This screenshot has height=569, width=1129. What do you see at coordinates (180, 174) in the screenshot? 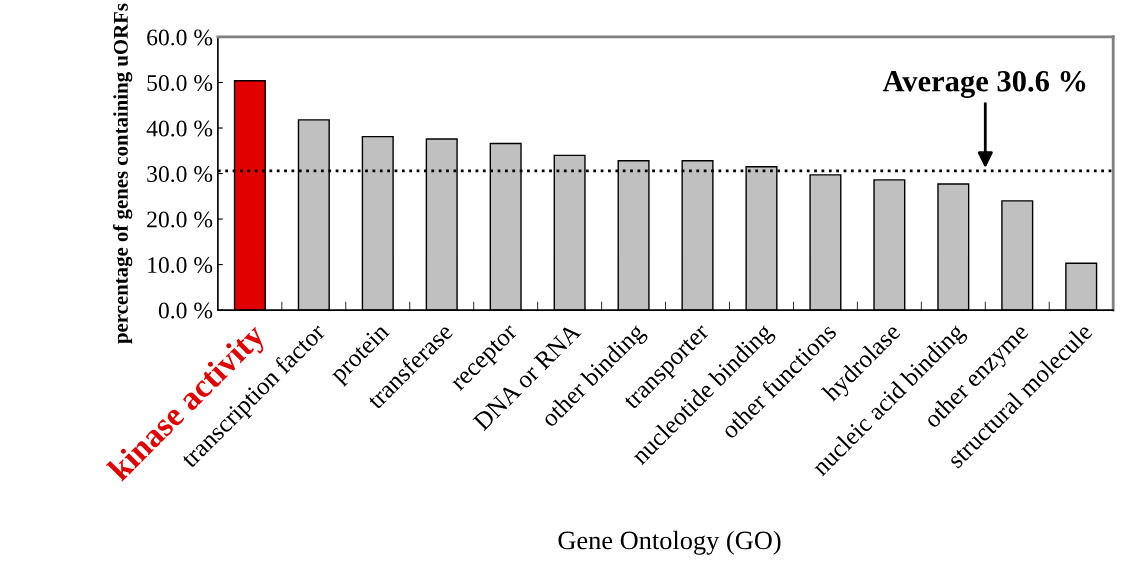
I see `y-tick-label: 30.0 %` at bounding box center [180, 174].